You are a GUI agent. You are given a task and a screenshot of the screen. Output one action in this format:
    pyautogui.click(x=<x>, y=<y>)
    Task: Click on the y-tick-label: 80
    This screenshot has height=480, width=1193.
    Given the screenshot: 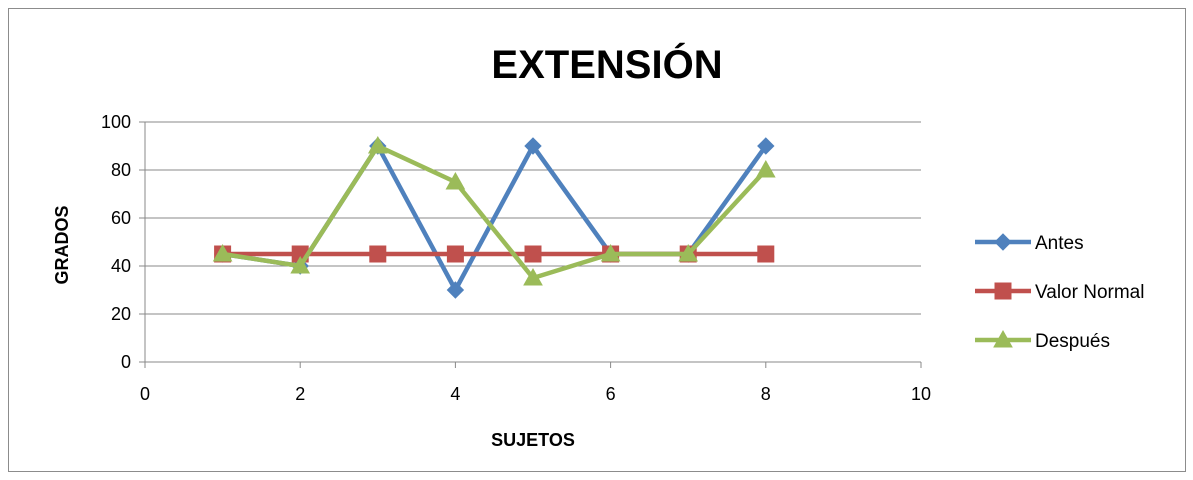 What is the action you would take?
    pyautogui.click(x=121, y=170)
    